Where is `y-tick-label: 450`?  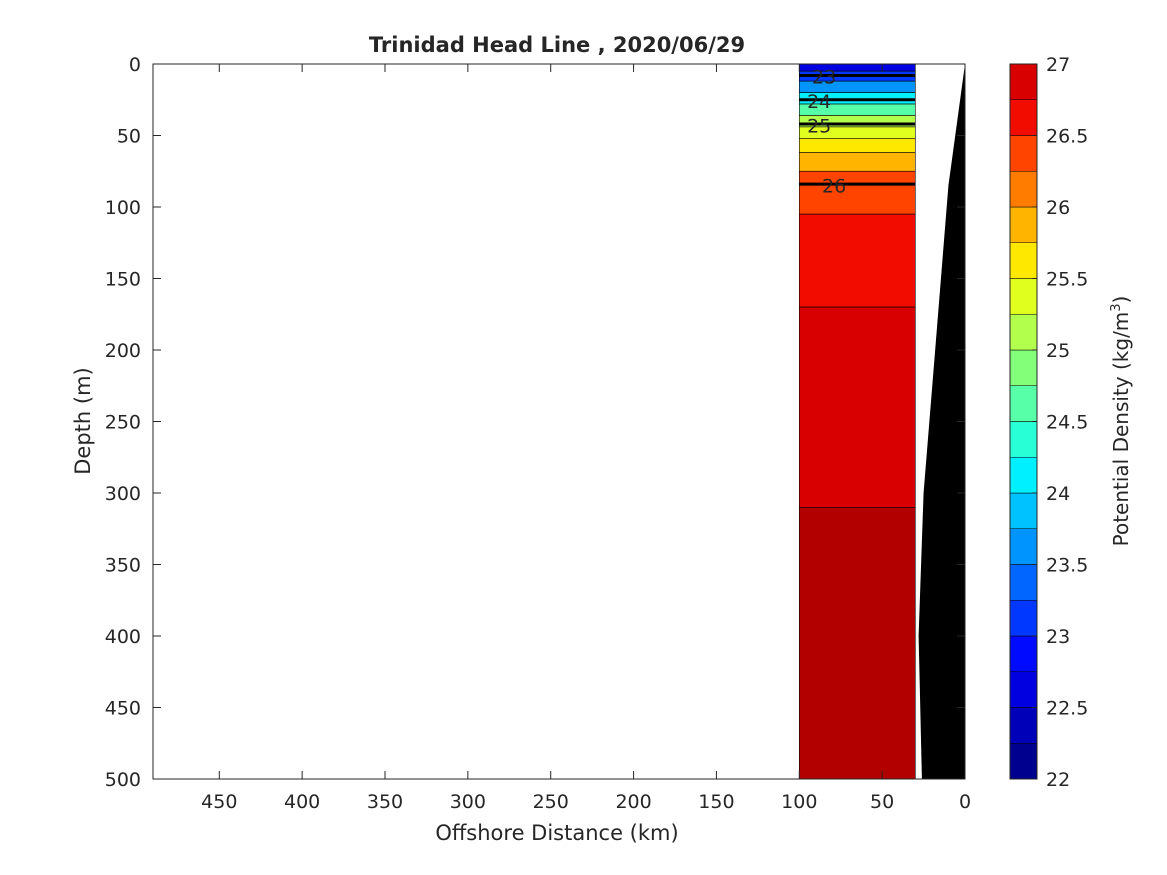
y-tick-label: 450 is located at coordinates (123, 709).